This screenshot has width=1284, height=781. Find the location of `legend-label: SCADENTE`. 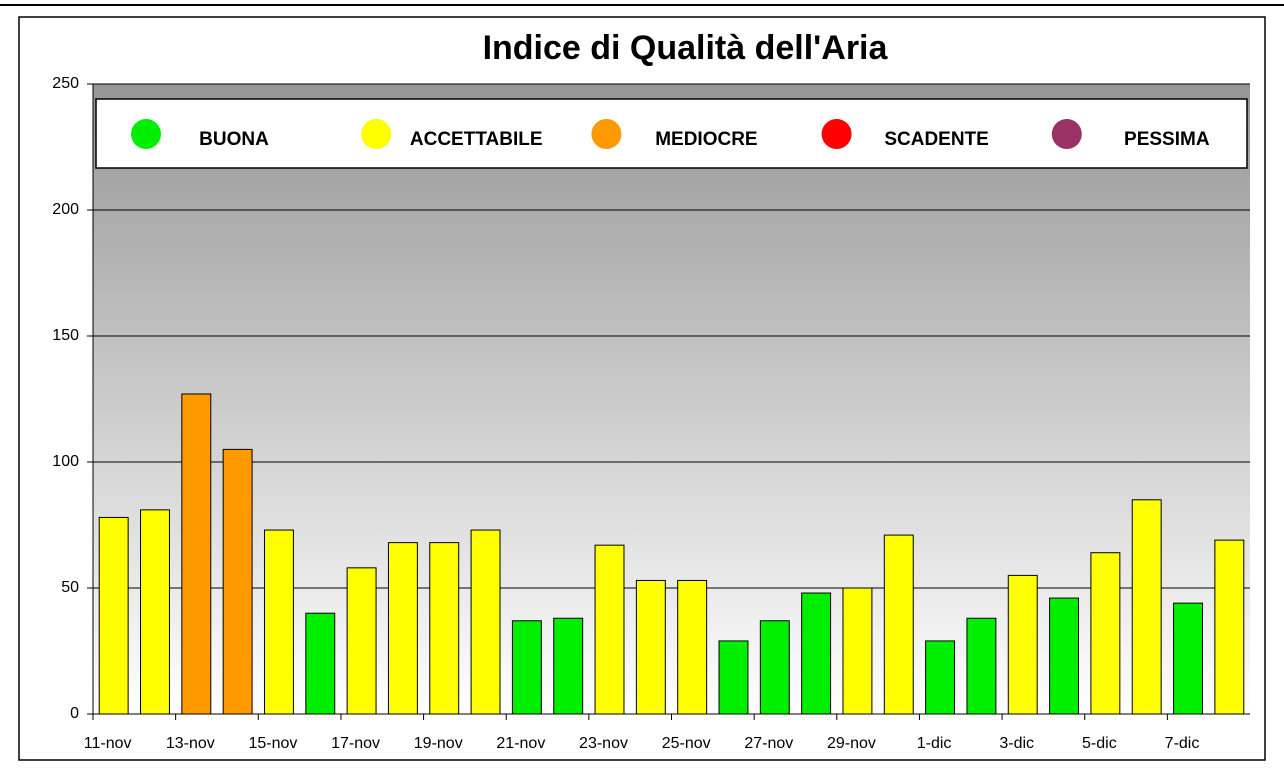

legend-label: SCADENTE is located at coordinates (936, 139).